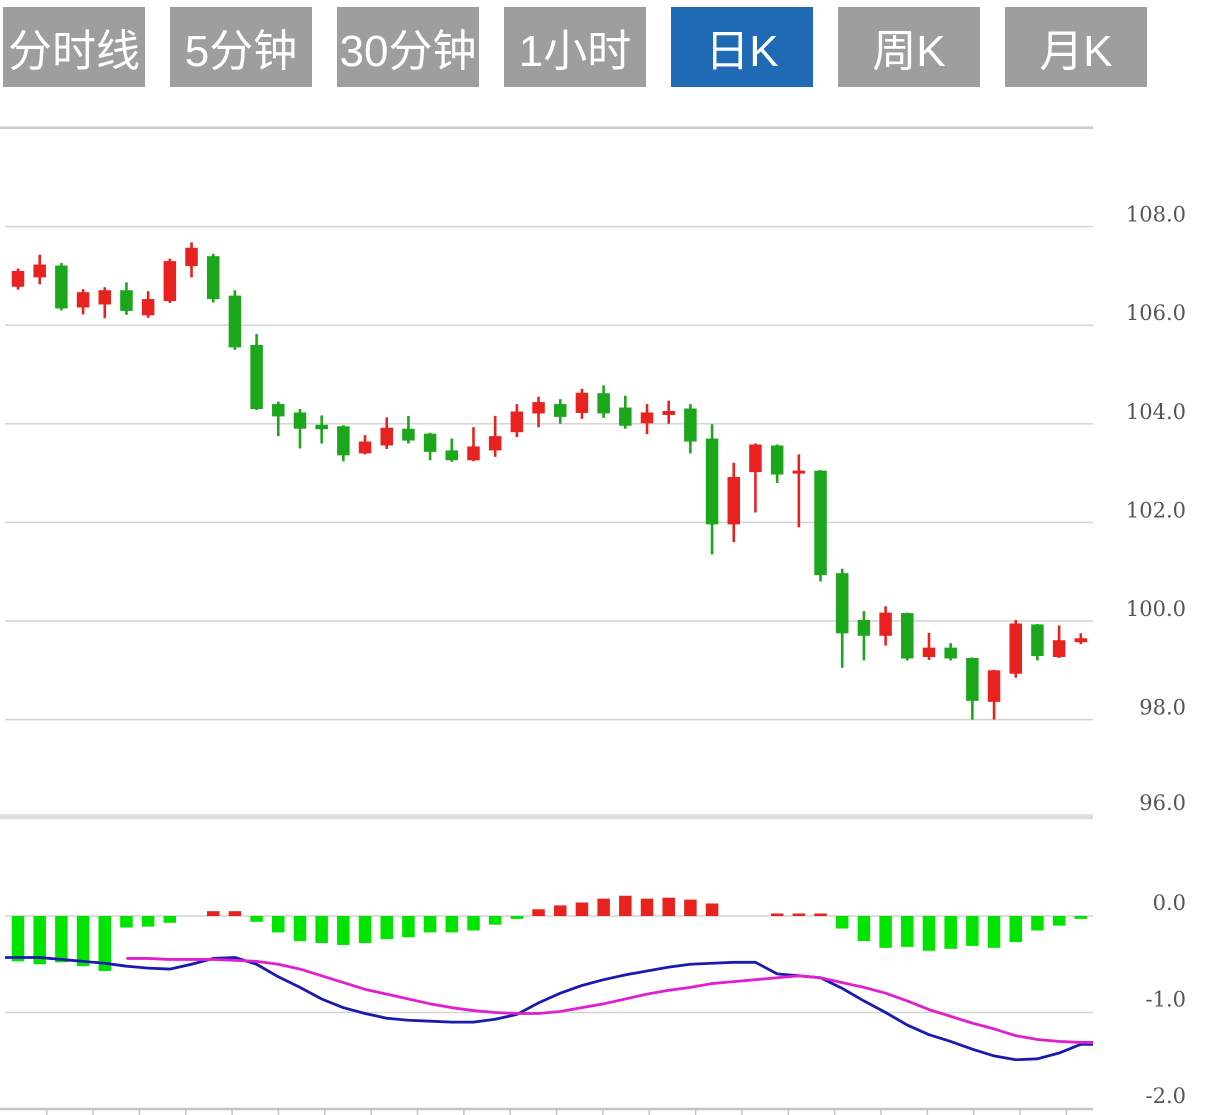 The width and height of the screenshot is (1213, 1115). What do you see at coordinates (1156, 412) in the screenshot?
I see `price-axis-label: 104.0` at bounding box center [1156, 412].